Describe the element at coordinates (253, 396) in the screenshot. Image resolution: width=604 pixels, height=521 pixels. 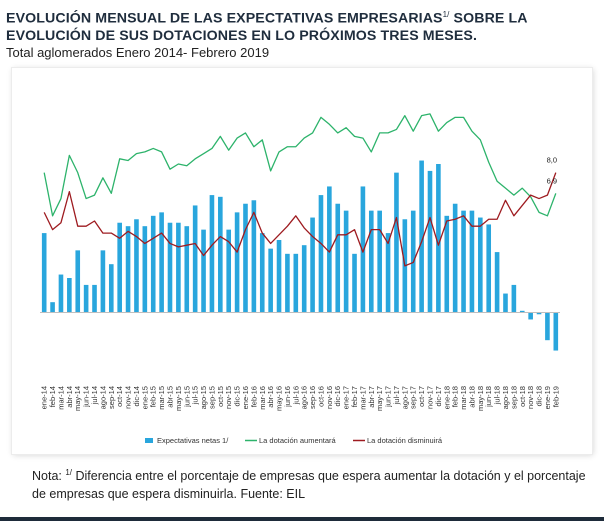
I see `x-tick-label: feb-16` at that location.